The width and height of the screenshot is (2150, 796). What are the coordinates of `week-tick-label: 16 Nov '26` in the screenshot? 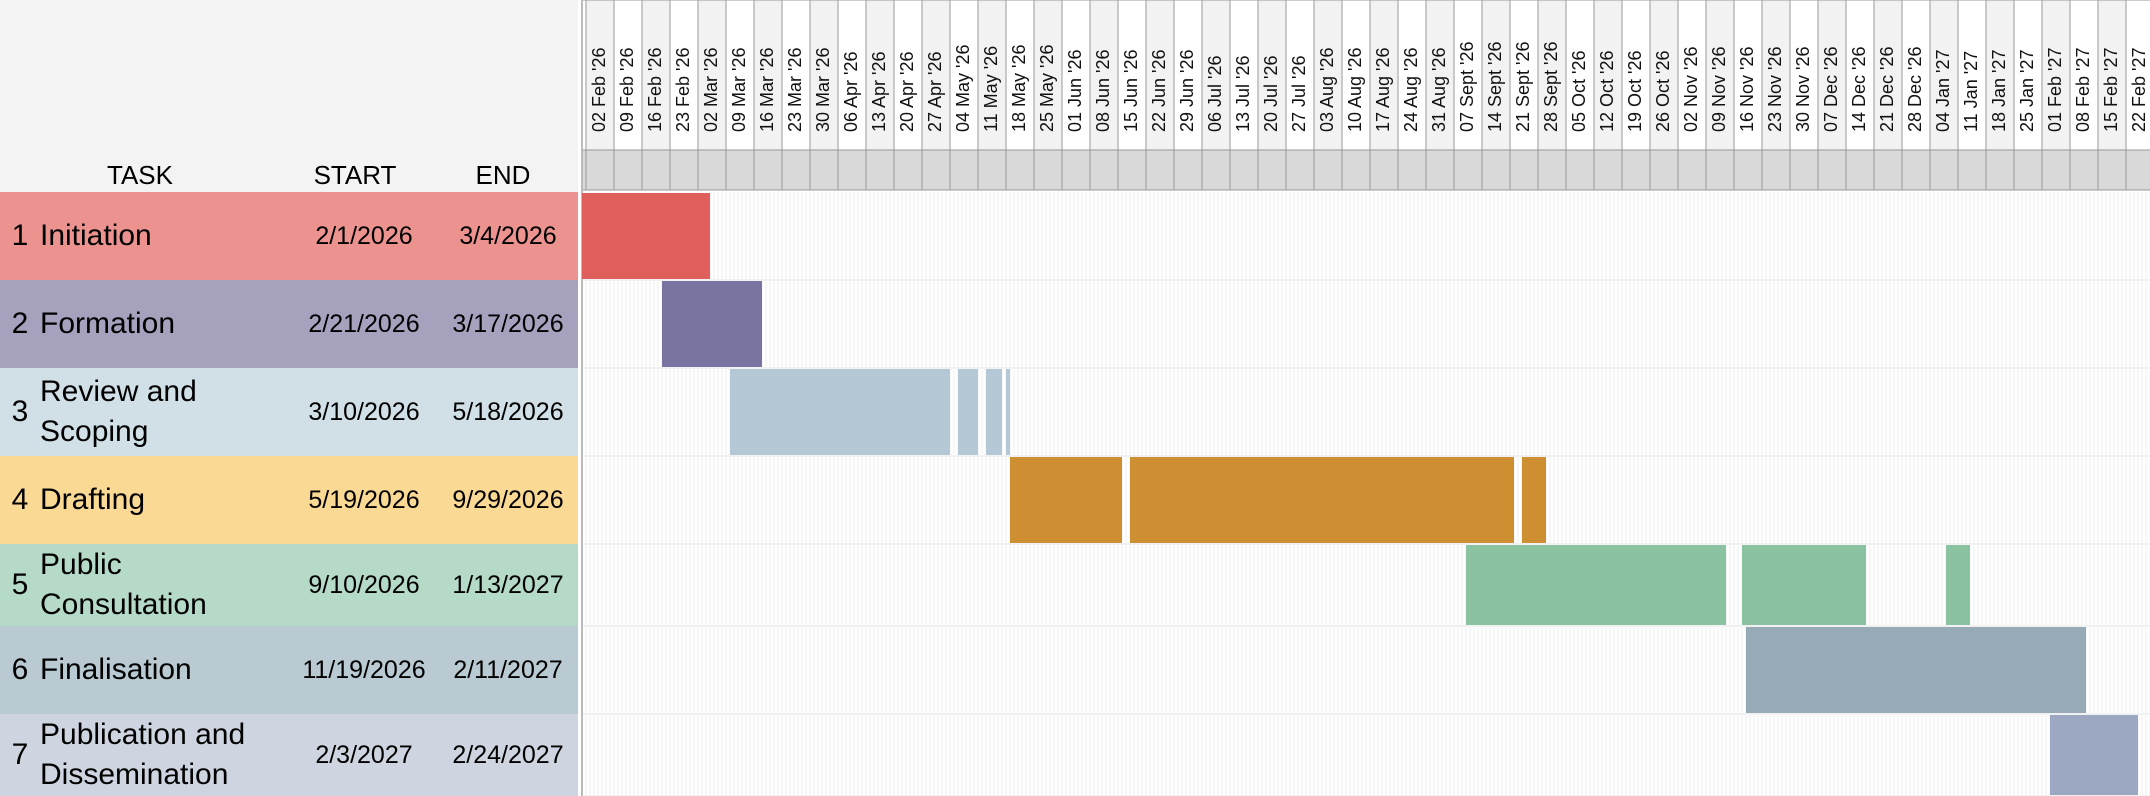 It's located at (1747, 90).